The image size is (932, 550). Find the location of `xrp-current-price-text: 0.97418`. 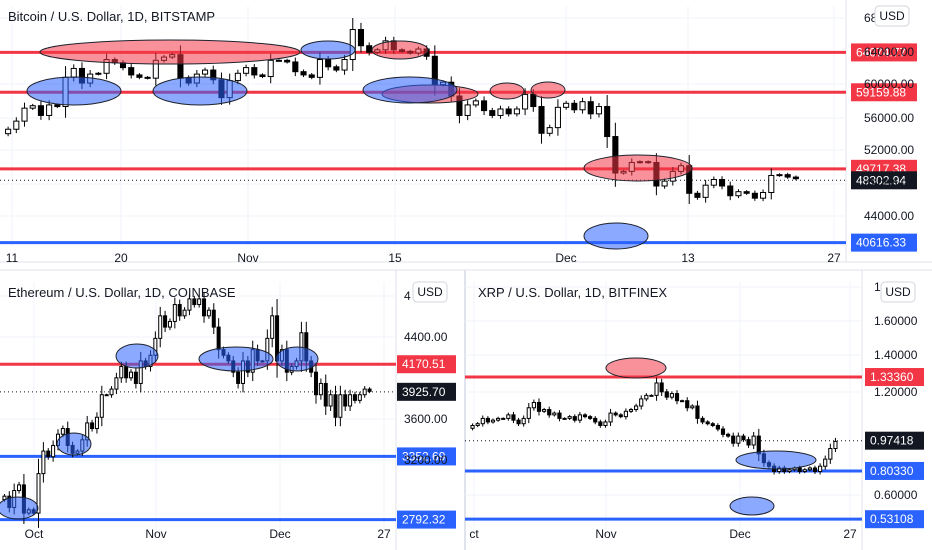

xrp-current-price-text: 0.97418 is located at coordinates (892, 441).